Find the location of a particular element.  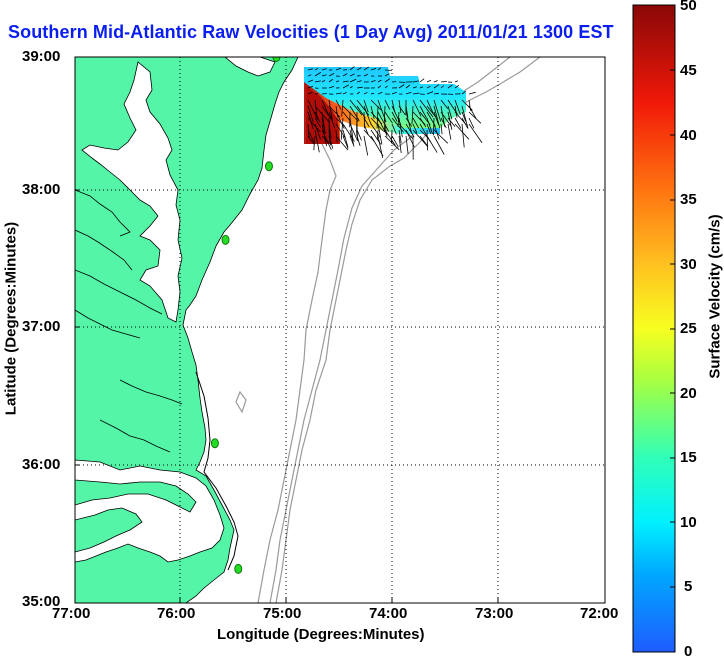

x-tick-label: 76:00 is located at coordinates (176, 613).